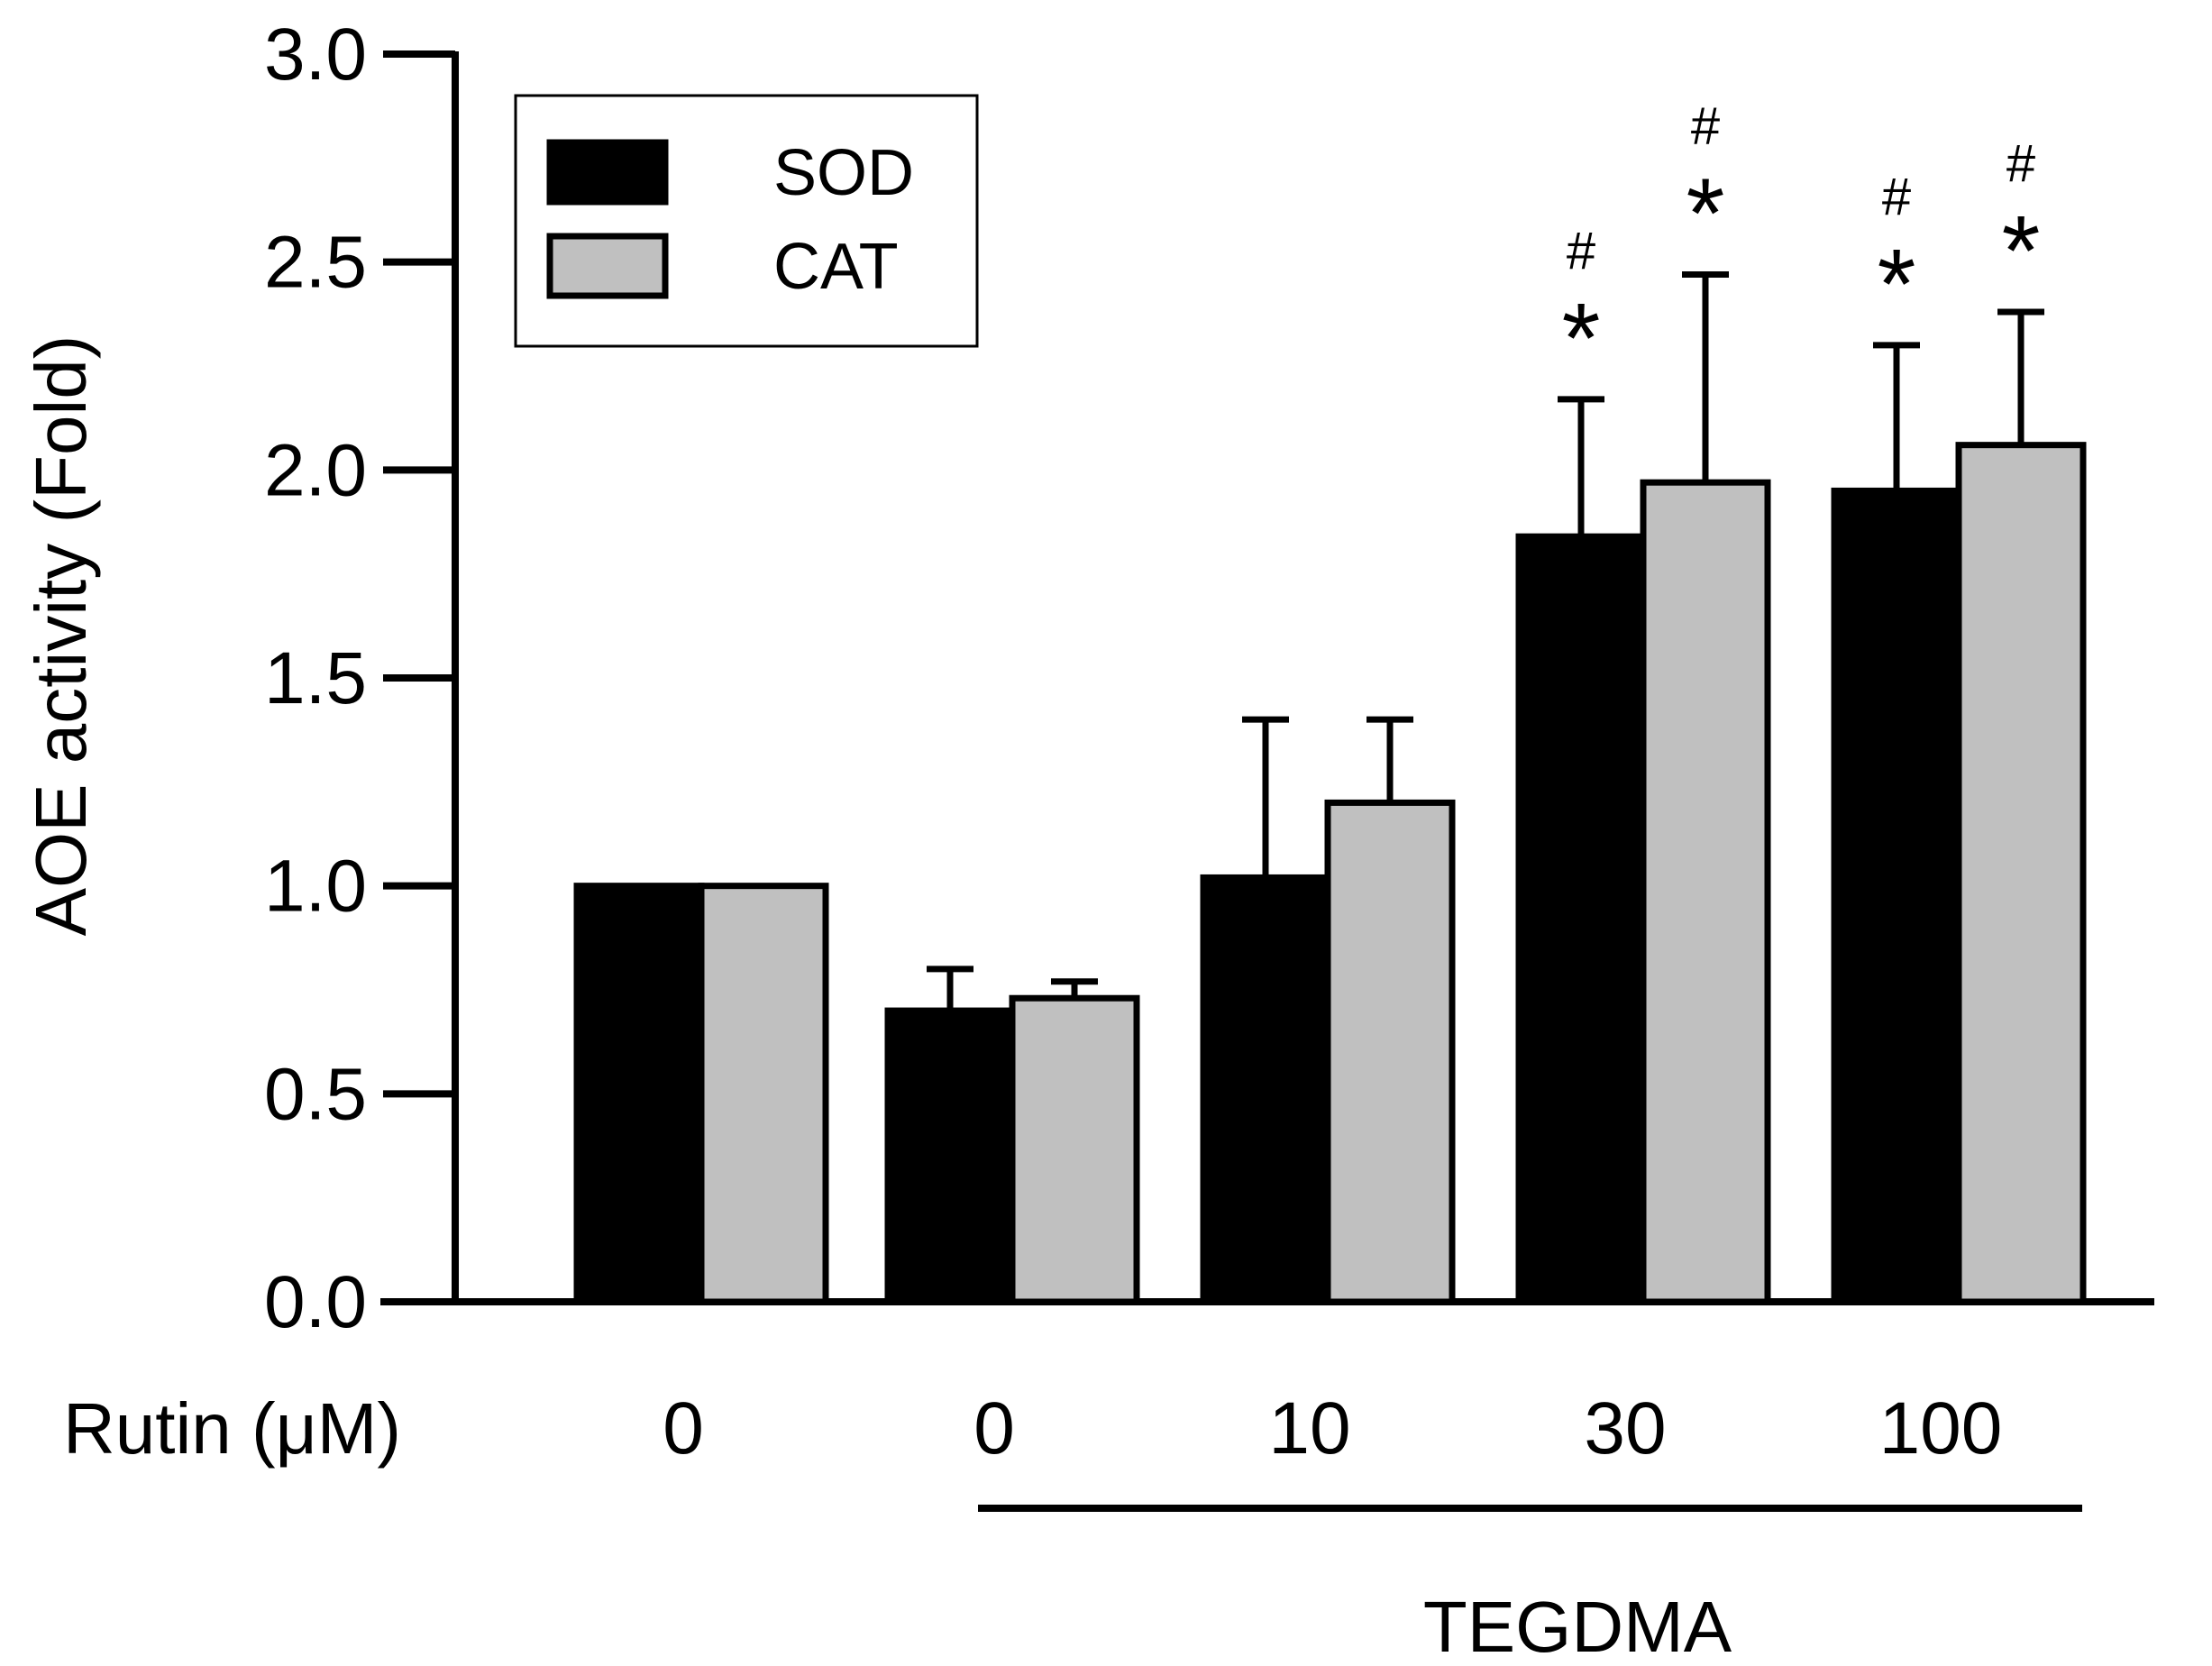  What do you see at coordinates (1625, 1428) in the screenshot?
I see `category-label-3: 30` at bounding box center [1625, 1428].